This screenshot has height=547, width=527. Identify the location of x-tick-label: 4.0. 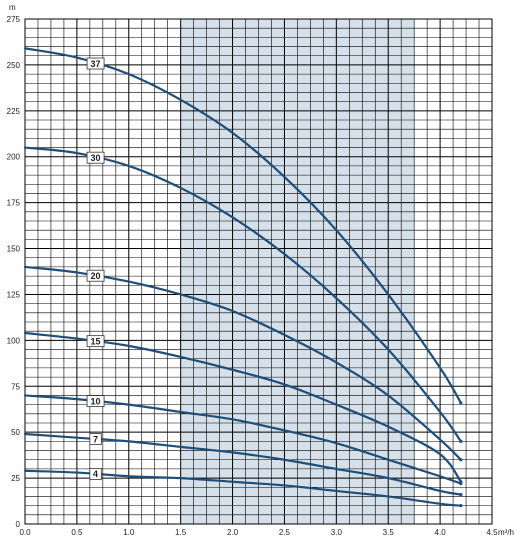
(441, 532).